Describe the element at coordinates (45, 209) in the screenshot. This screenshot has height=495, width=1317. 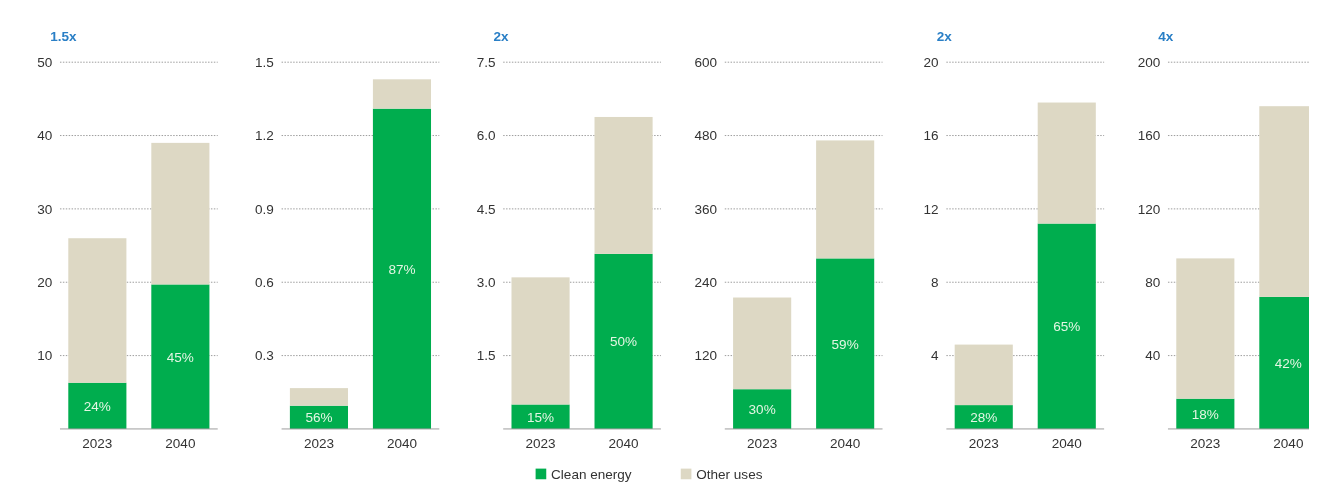
I see `y-tick-label: 30` at that location.